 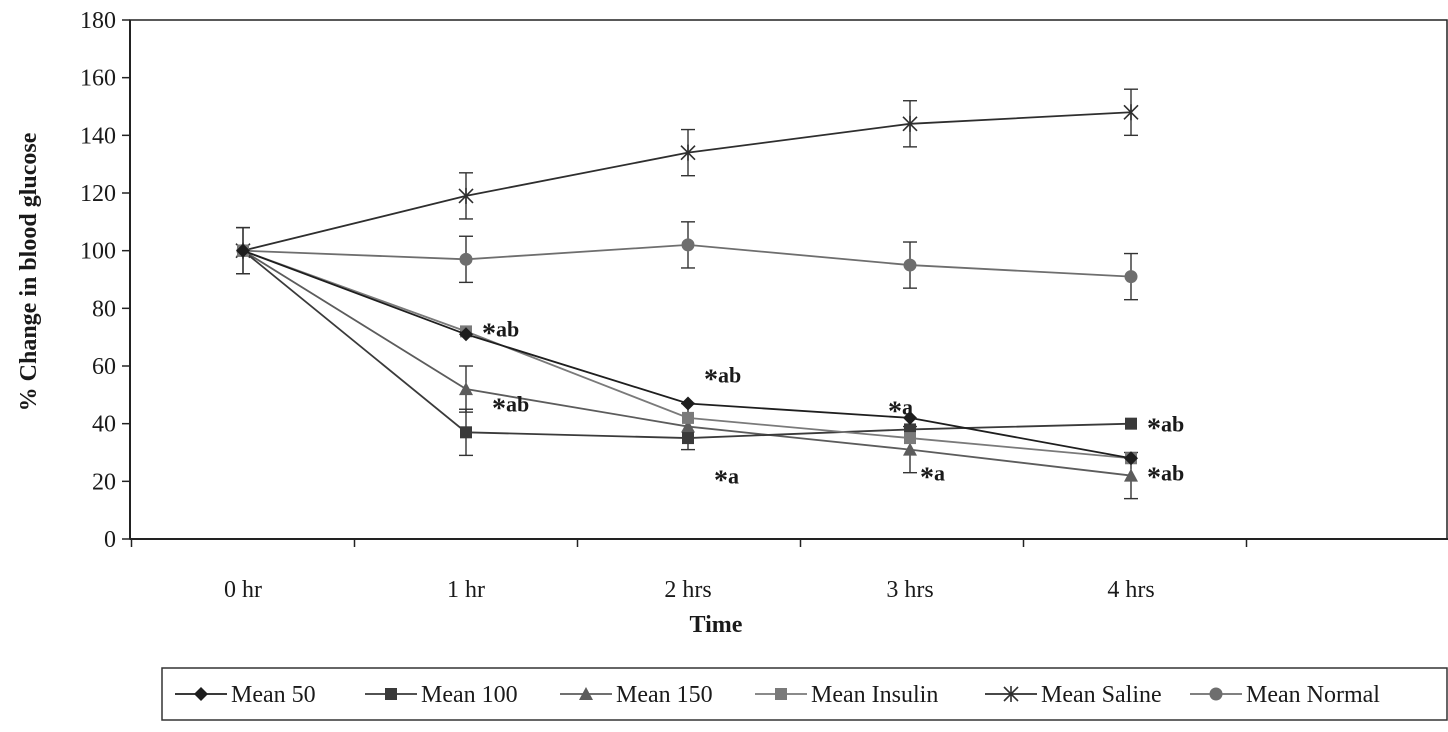 I want to click on legend-item-mean-saline: Mean Saline, so click(x=1073, y=695).